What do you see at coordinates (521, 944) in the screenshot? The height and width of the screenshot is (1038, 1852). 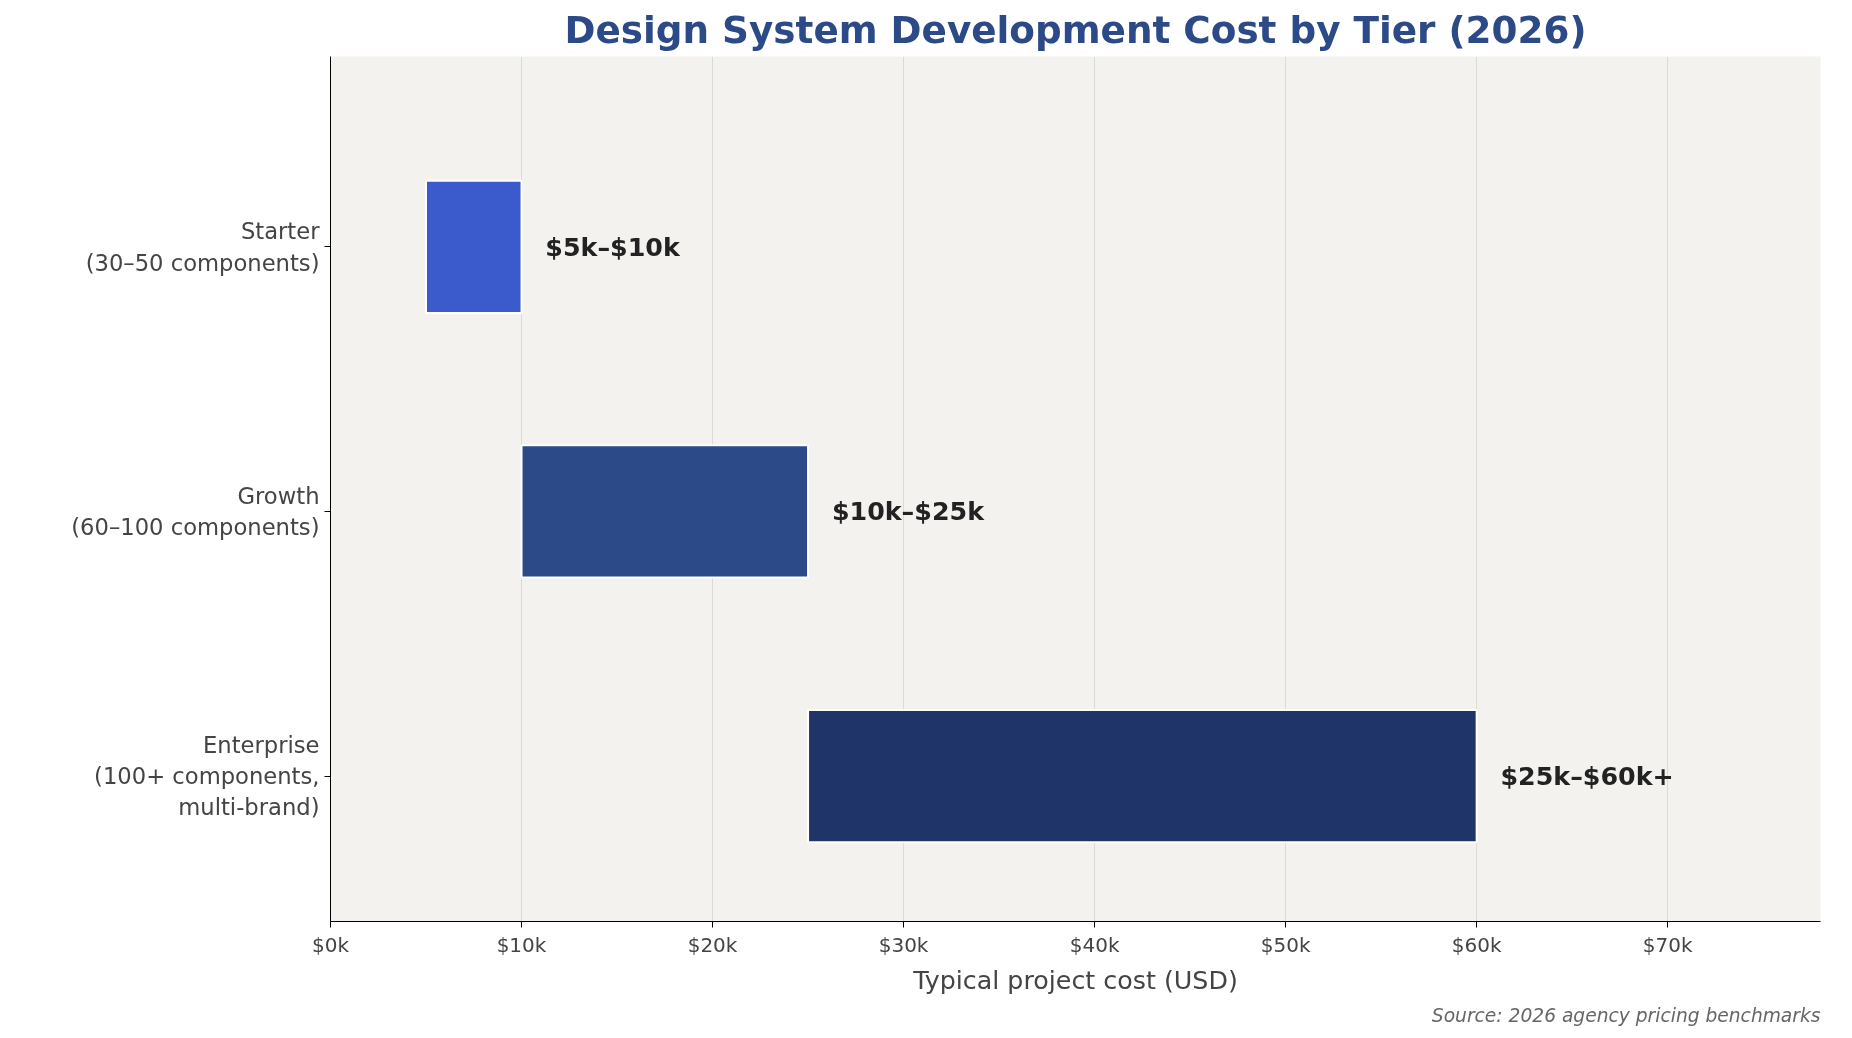 I see `x-tick-label: $10k` at bounding box center [521, 944].